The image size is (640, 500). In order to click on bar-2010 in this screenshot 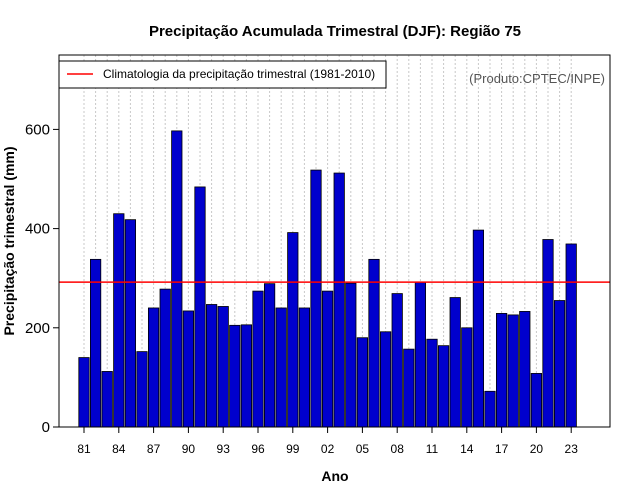, I will do `click(420, 354)`.